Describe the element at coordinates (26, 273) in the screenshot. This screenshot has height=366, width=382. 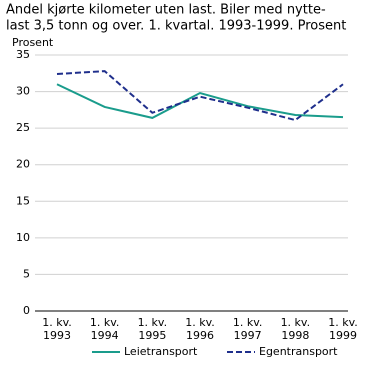
I see `y-tick-label: 5` at that location.